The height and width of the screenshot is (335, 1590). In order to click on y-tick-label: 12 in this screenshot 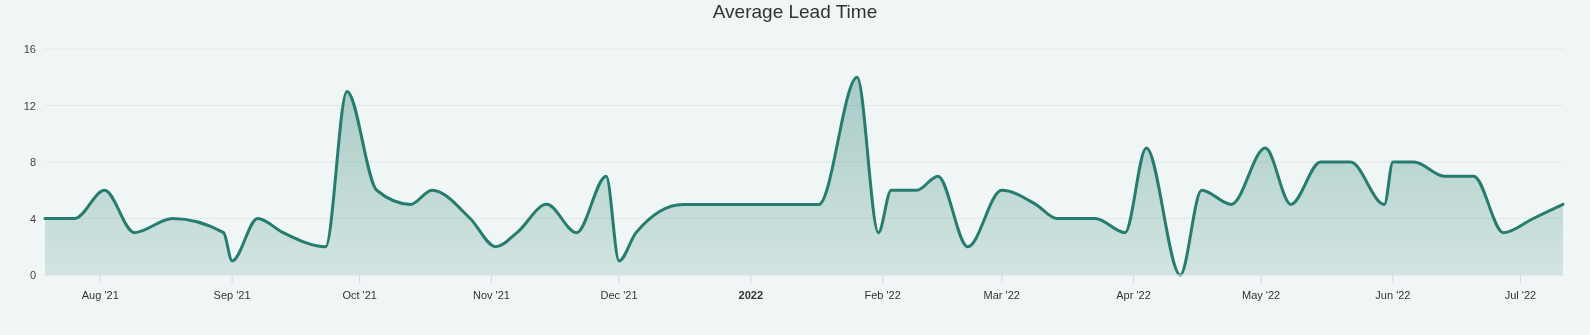, I will do `click(29, 105)`.